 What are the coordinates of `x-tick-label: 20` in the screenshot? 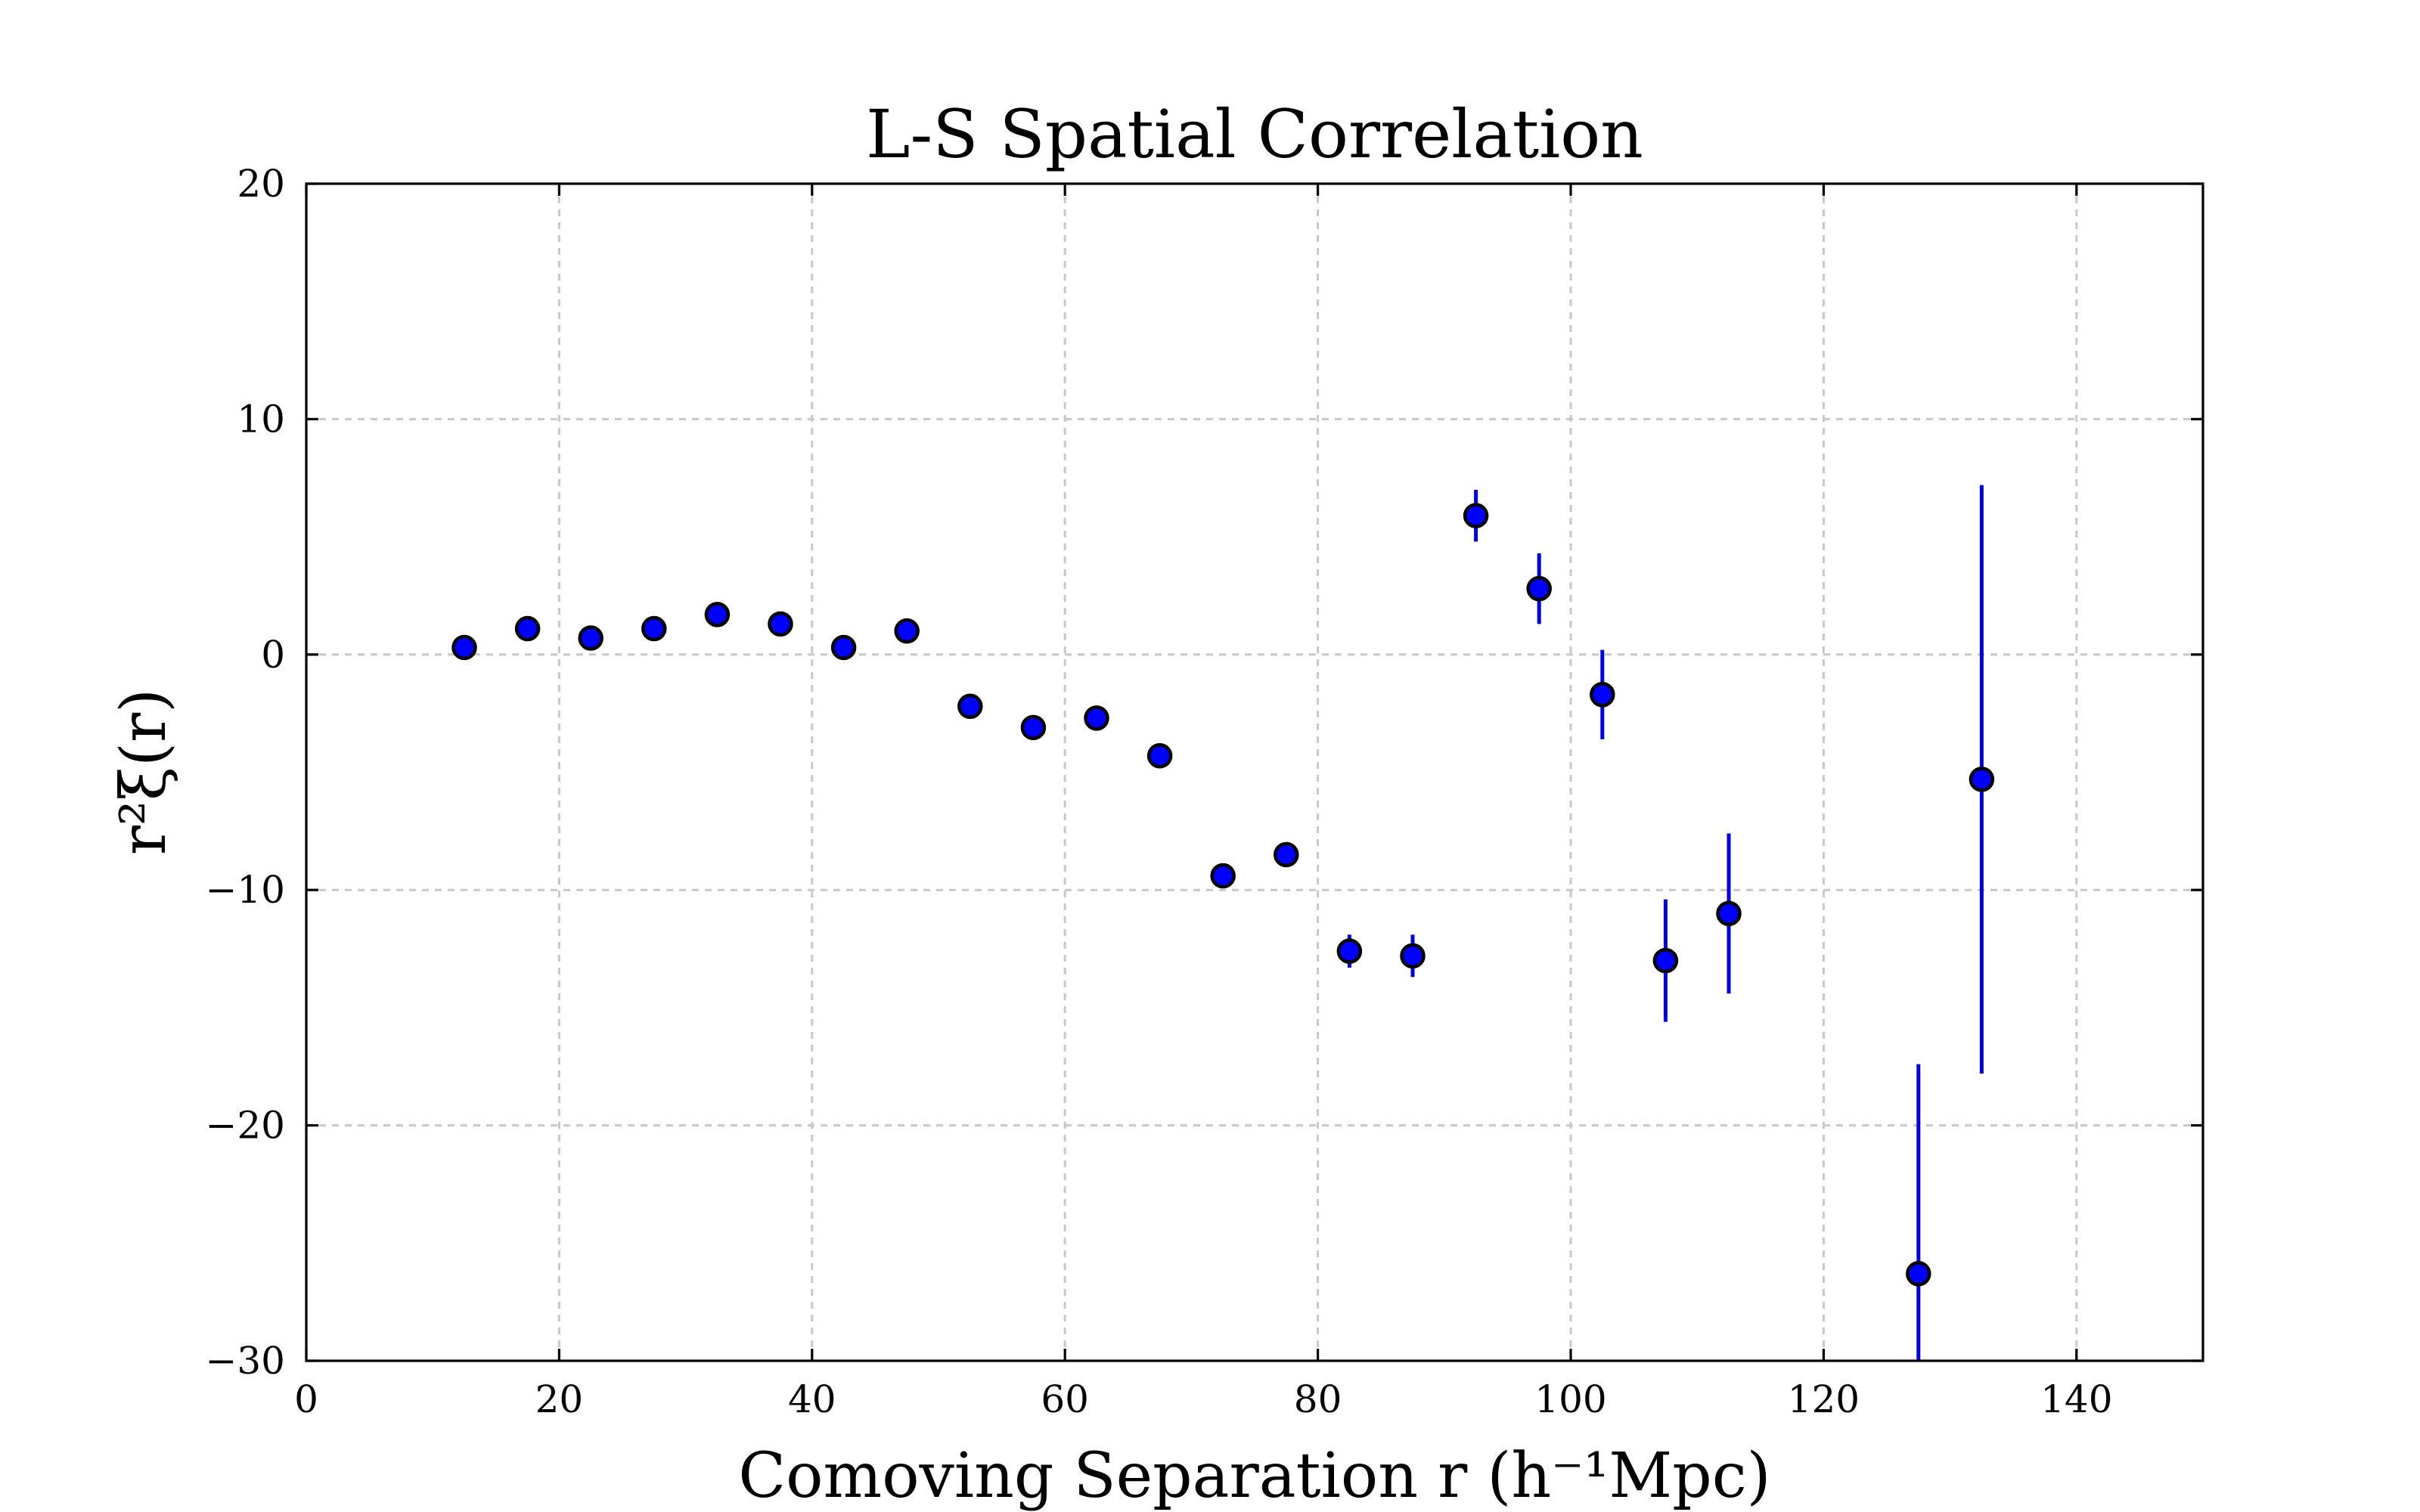 It's located at (559, 1399).